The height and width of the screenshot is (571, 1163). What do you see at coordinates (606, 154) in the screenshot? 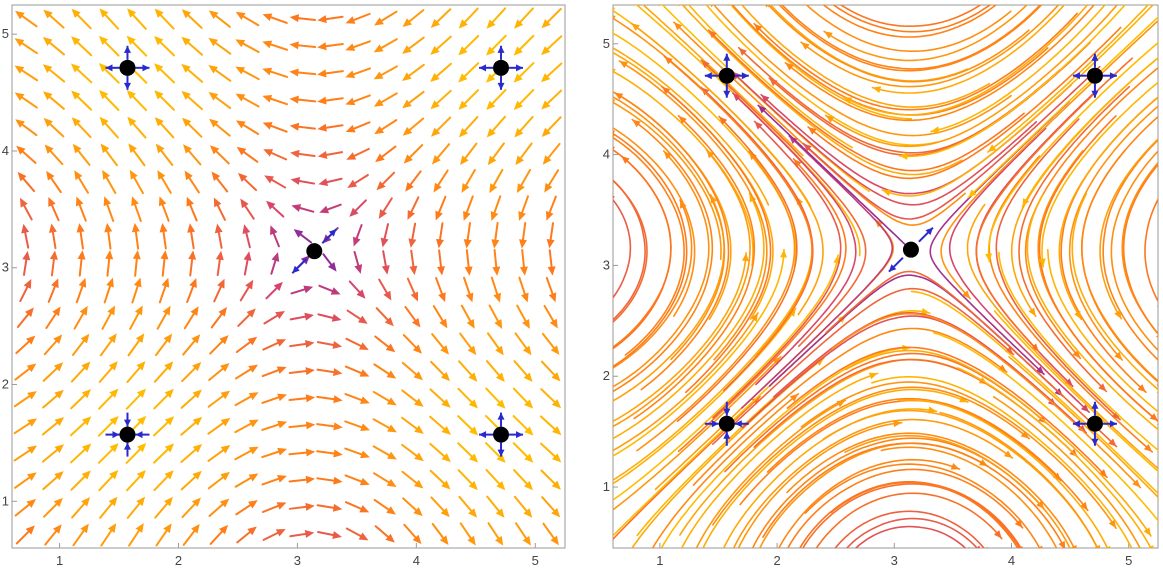
I see `y-tick-label: 4` at bounding box center [606, 154].